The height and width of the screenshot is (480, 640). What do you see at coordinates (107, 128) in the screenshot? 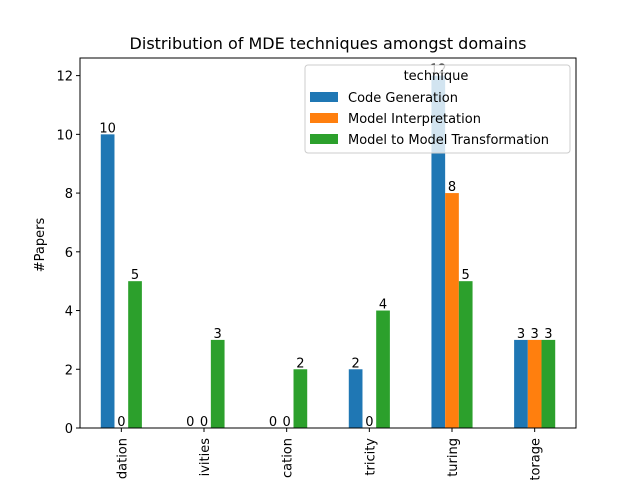
I see `bar-value-label: 10` at bounding box center [107, 128].